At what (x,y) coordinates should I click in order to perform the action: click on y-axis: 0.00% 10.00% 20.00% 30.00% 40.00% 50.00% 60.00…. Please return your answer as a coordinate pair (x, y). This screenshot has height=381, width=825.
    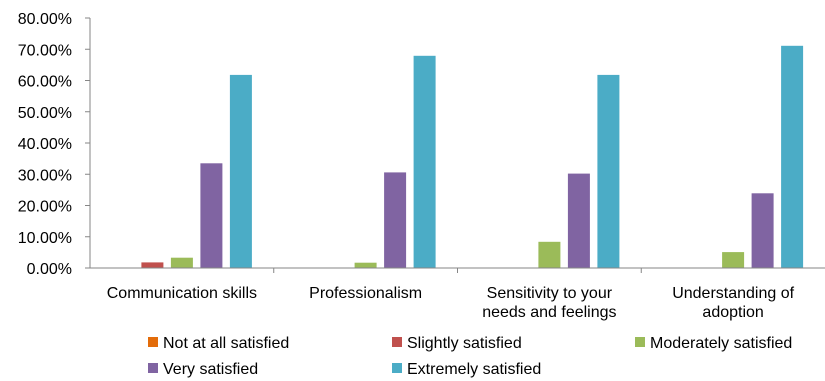
    Looking at the image, I should click on (54, 144).